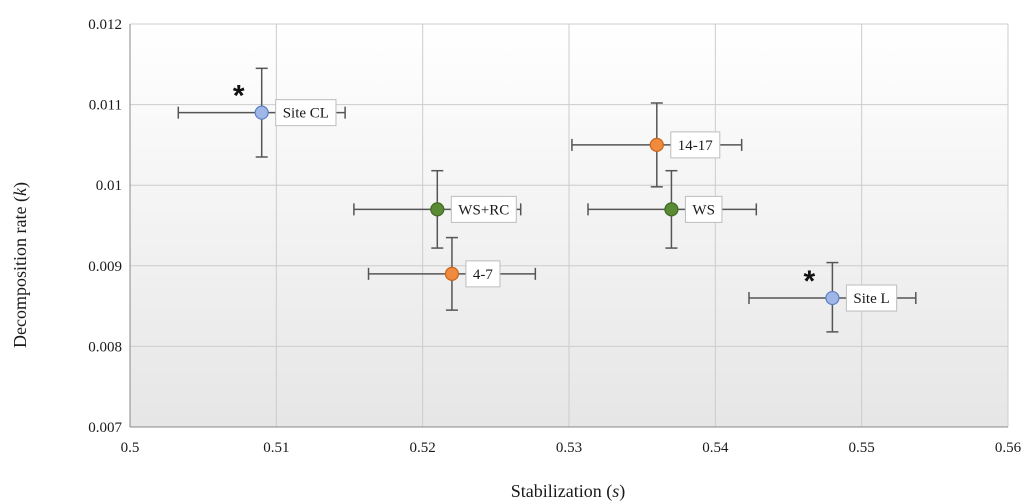 The height and width of the screenshot is (504, 1026). Describe the element at coordinates (20, 265) in the screenshot. I see `y-axis-title: Decomposition rate (k)` at that location.